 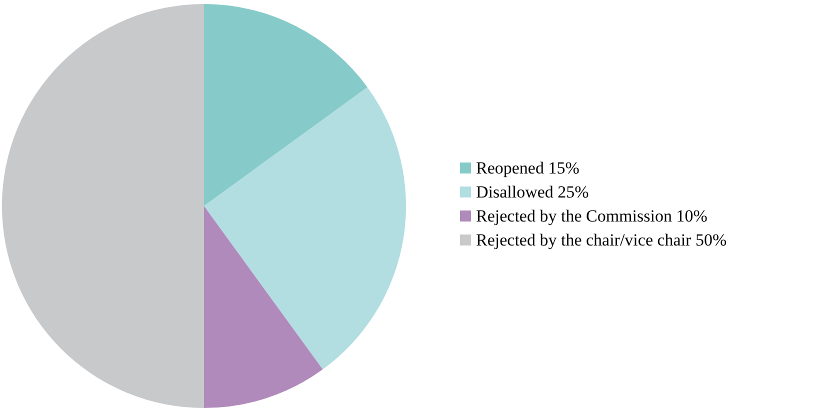 I want to click on legend-label: Reopened 15%, so click(x=528, y=168).